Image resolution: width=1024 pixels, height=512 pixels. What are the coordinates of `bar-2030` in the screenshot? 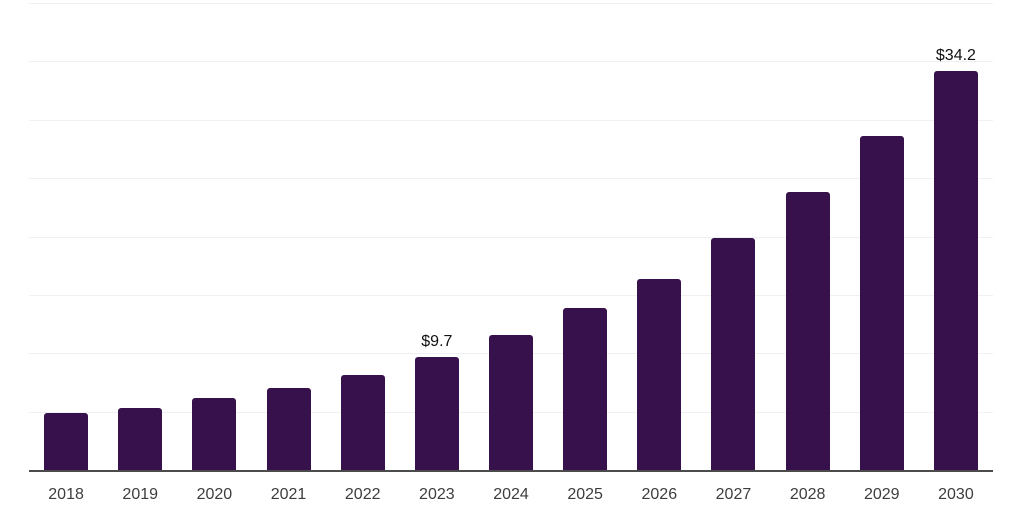 It's located at (955, 270).